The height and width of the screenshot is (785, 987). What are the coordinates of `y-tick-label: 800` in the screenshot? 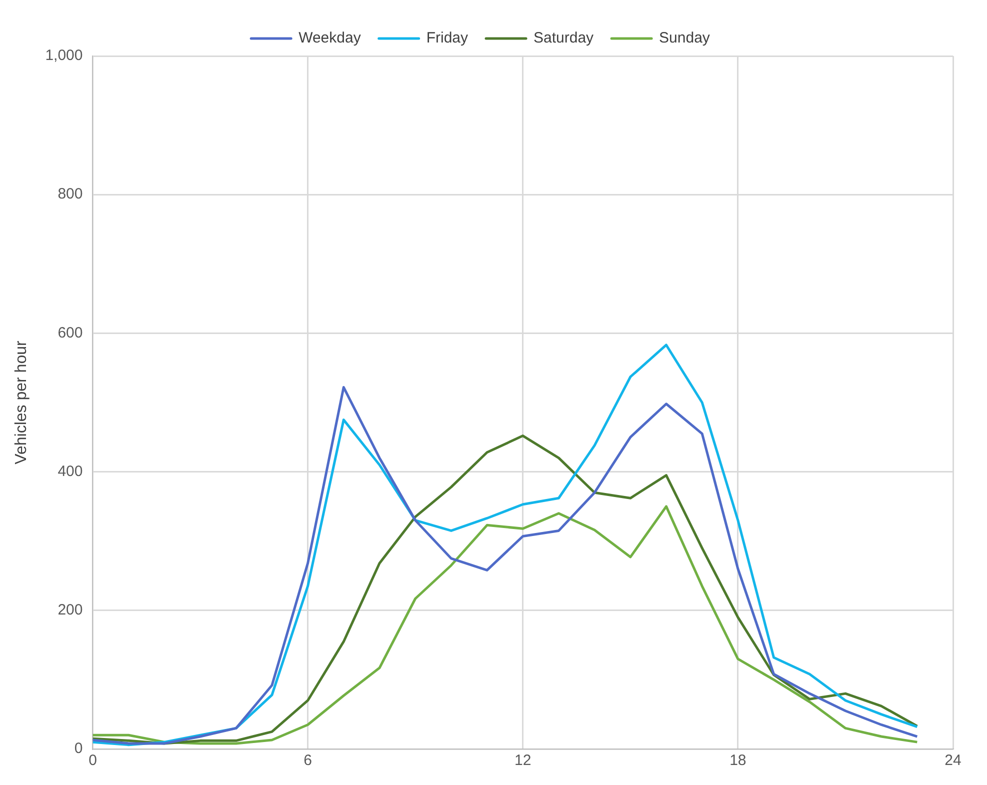 It's located at (70, 194).